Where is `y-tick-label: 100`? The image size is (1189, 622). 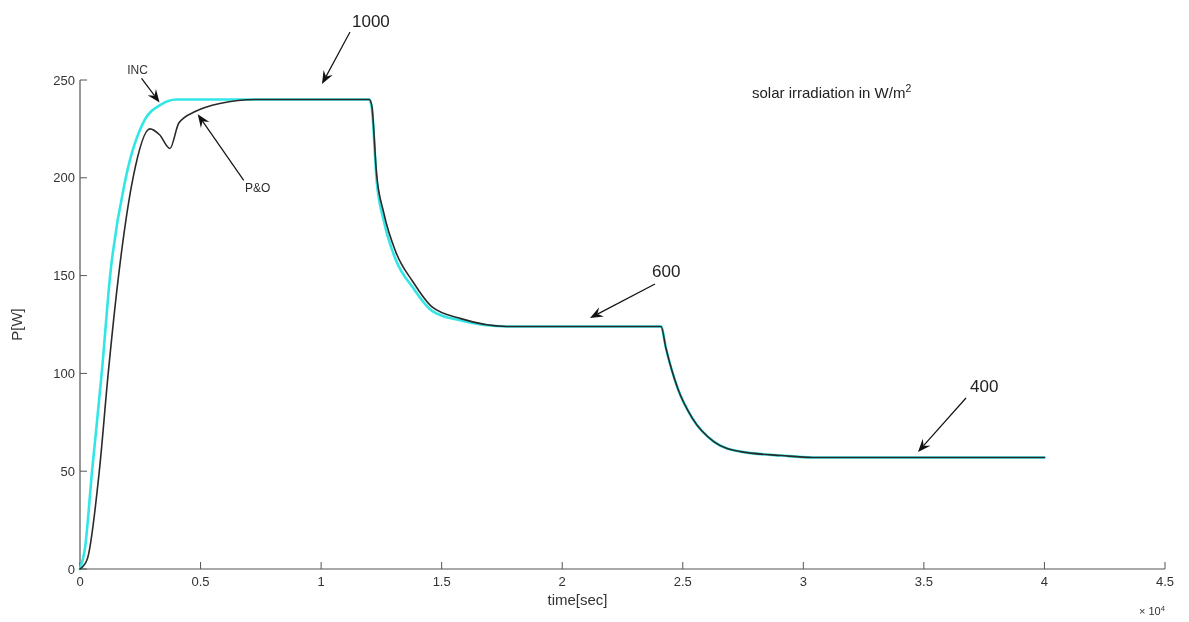
y-tick-label: 100 is located at coordinates (64, 373).